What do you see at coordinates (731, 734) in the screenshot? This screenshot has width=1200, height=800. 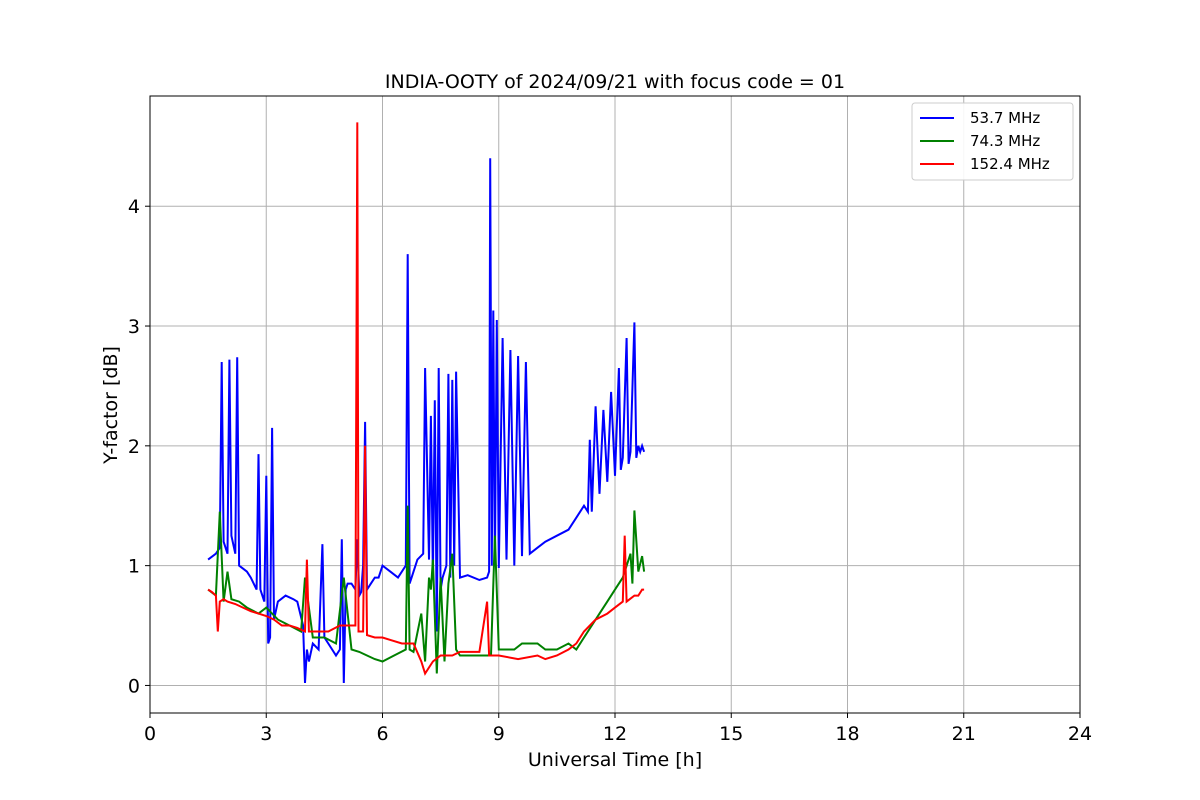 I see `x-tick-label: 15` at bounding box center [731, 734].